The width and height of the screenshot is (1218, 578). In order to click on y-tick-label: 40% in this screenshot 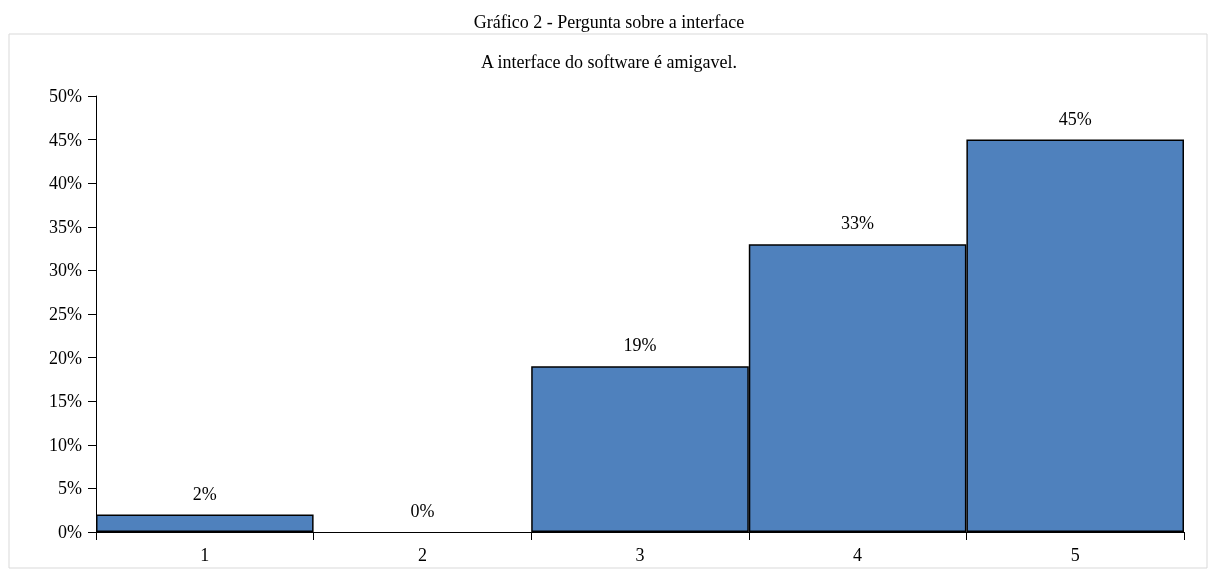, I will do `click(65, 183)`.